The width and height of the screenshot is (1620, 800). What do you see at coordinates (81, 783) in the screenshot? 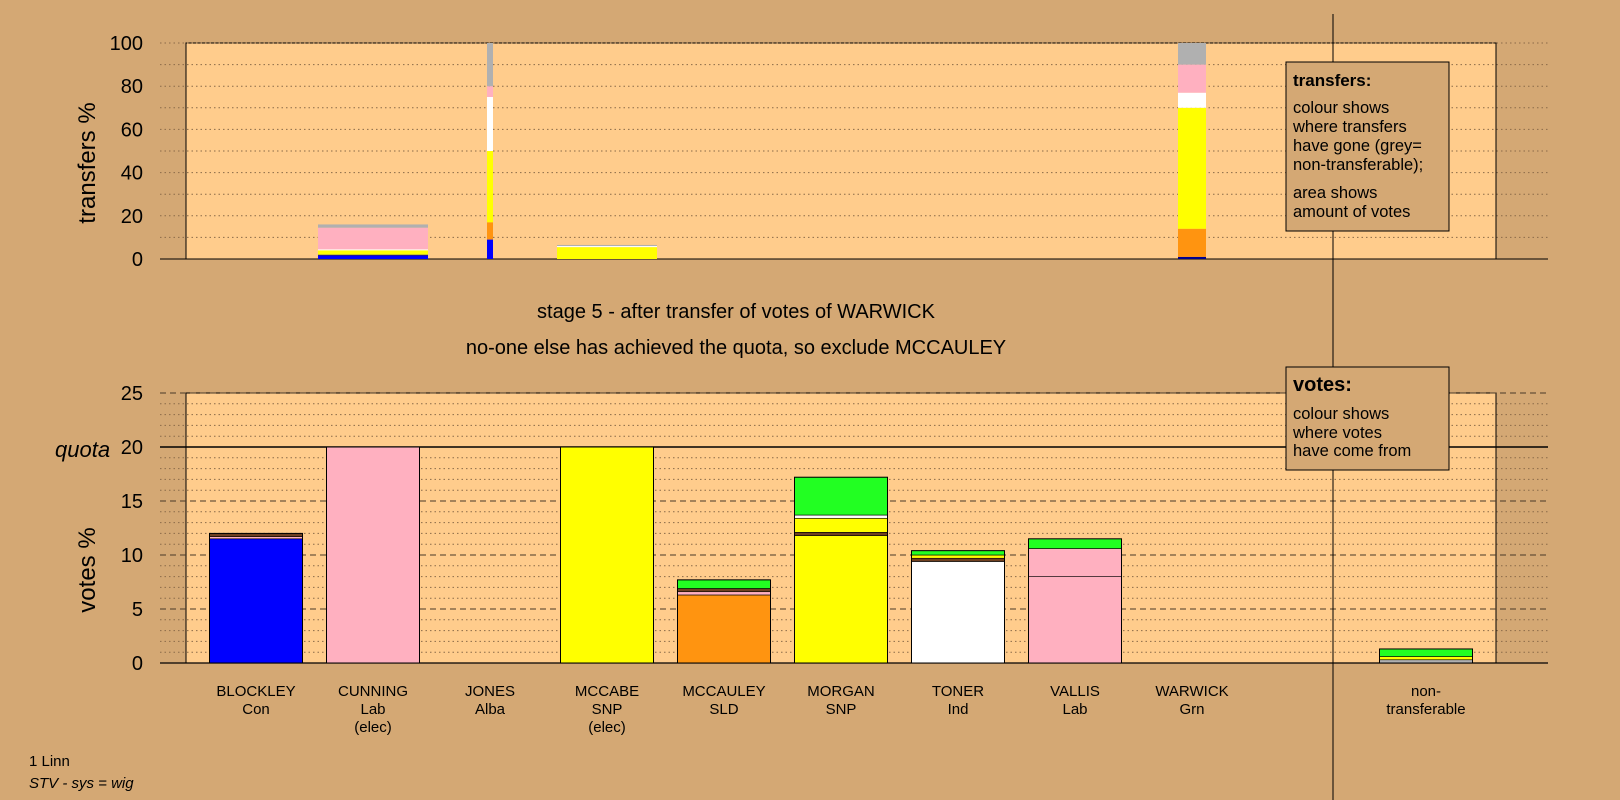
I see `system-label: STV - sys = wig` at bounding box center [81, 783].